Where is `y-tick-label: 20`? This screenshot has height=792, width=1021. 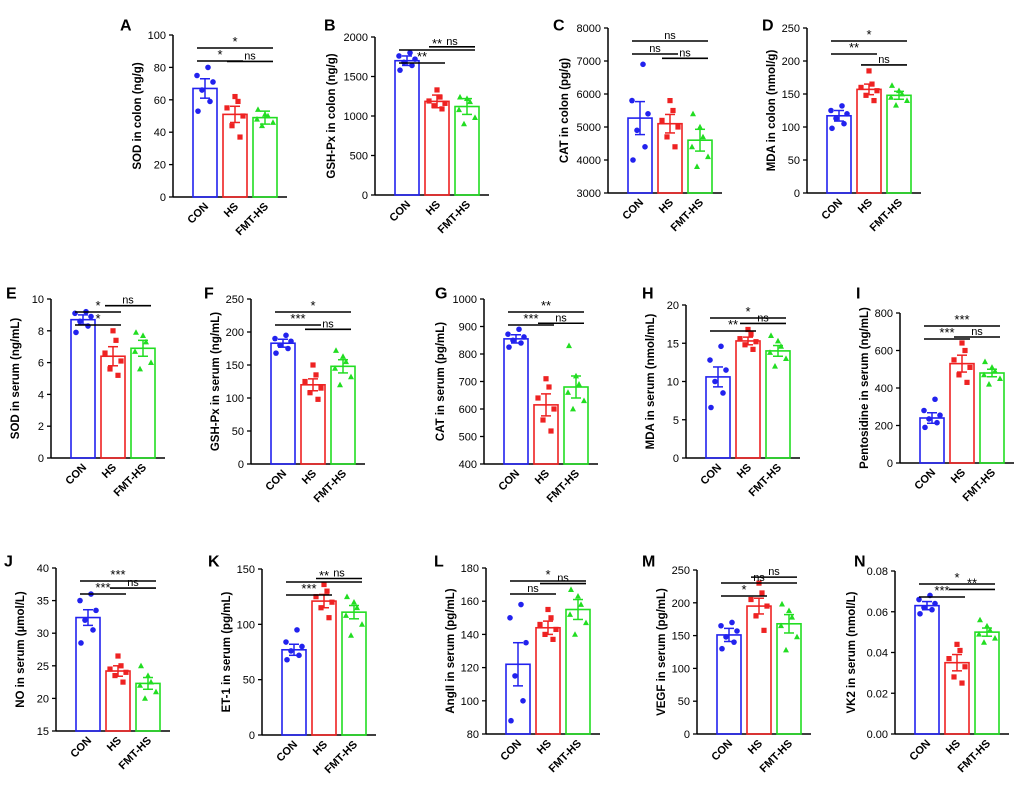
y-tick-label: 20 is located at coordinates (160, 166).